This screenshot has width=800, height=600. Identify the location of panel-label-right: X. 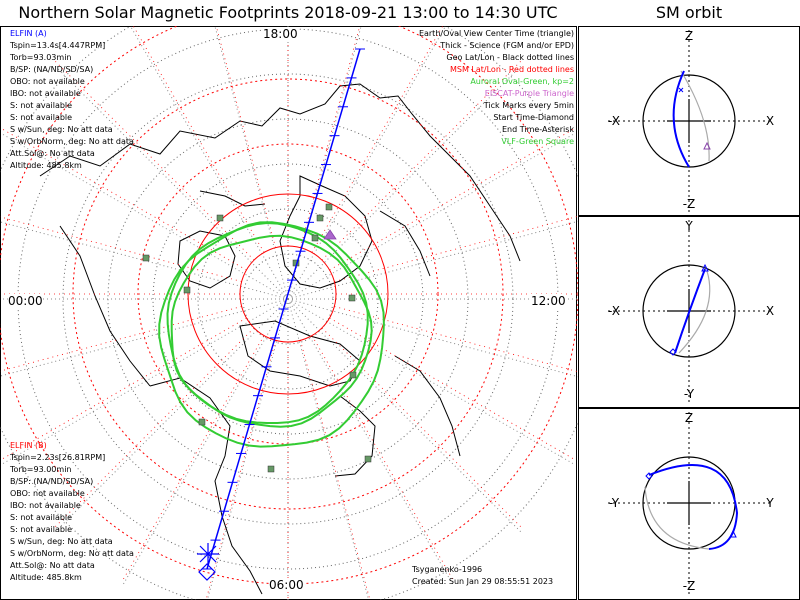
(770, 311).